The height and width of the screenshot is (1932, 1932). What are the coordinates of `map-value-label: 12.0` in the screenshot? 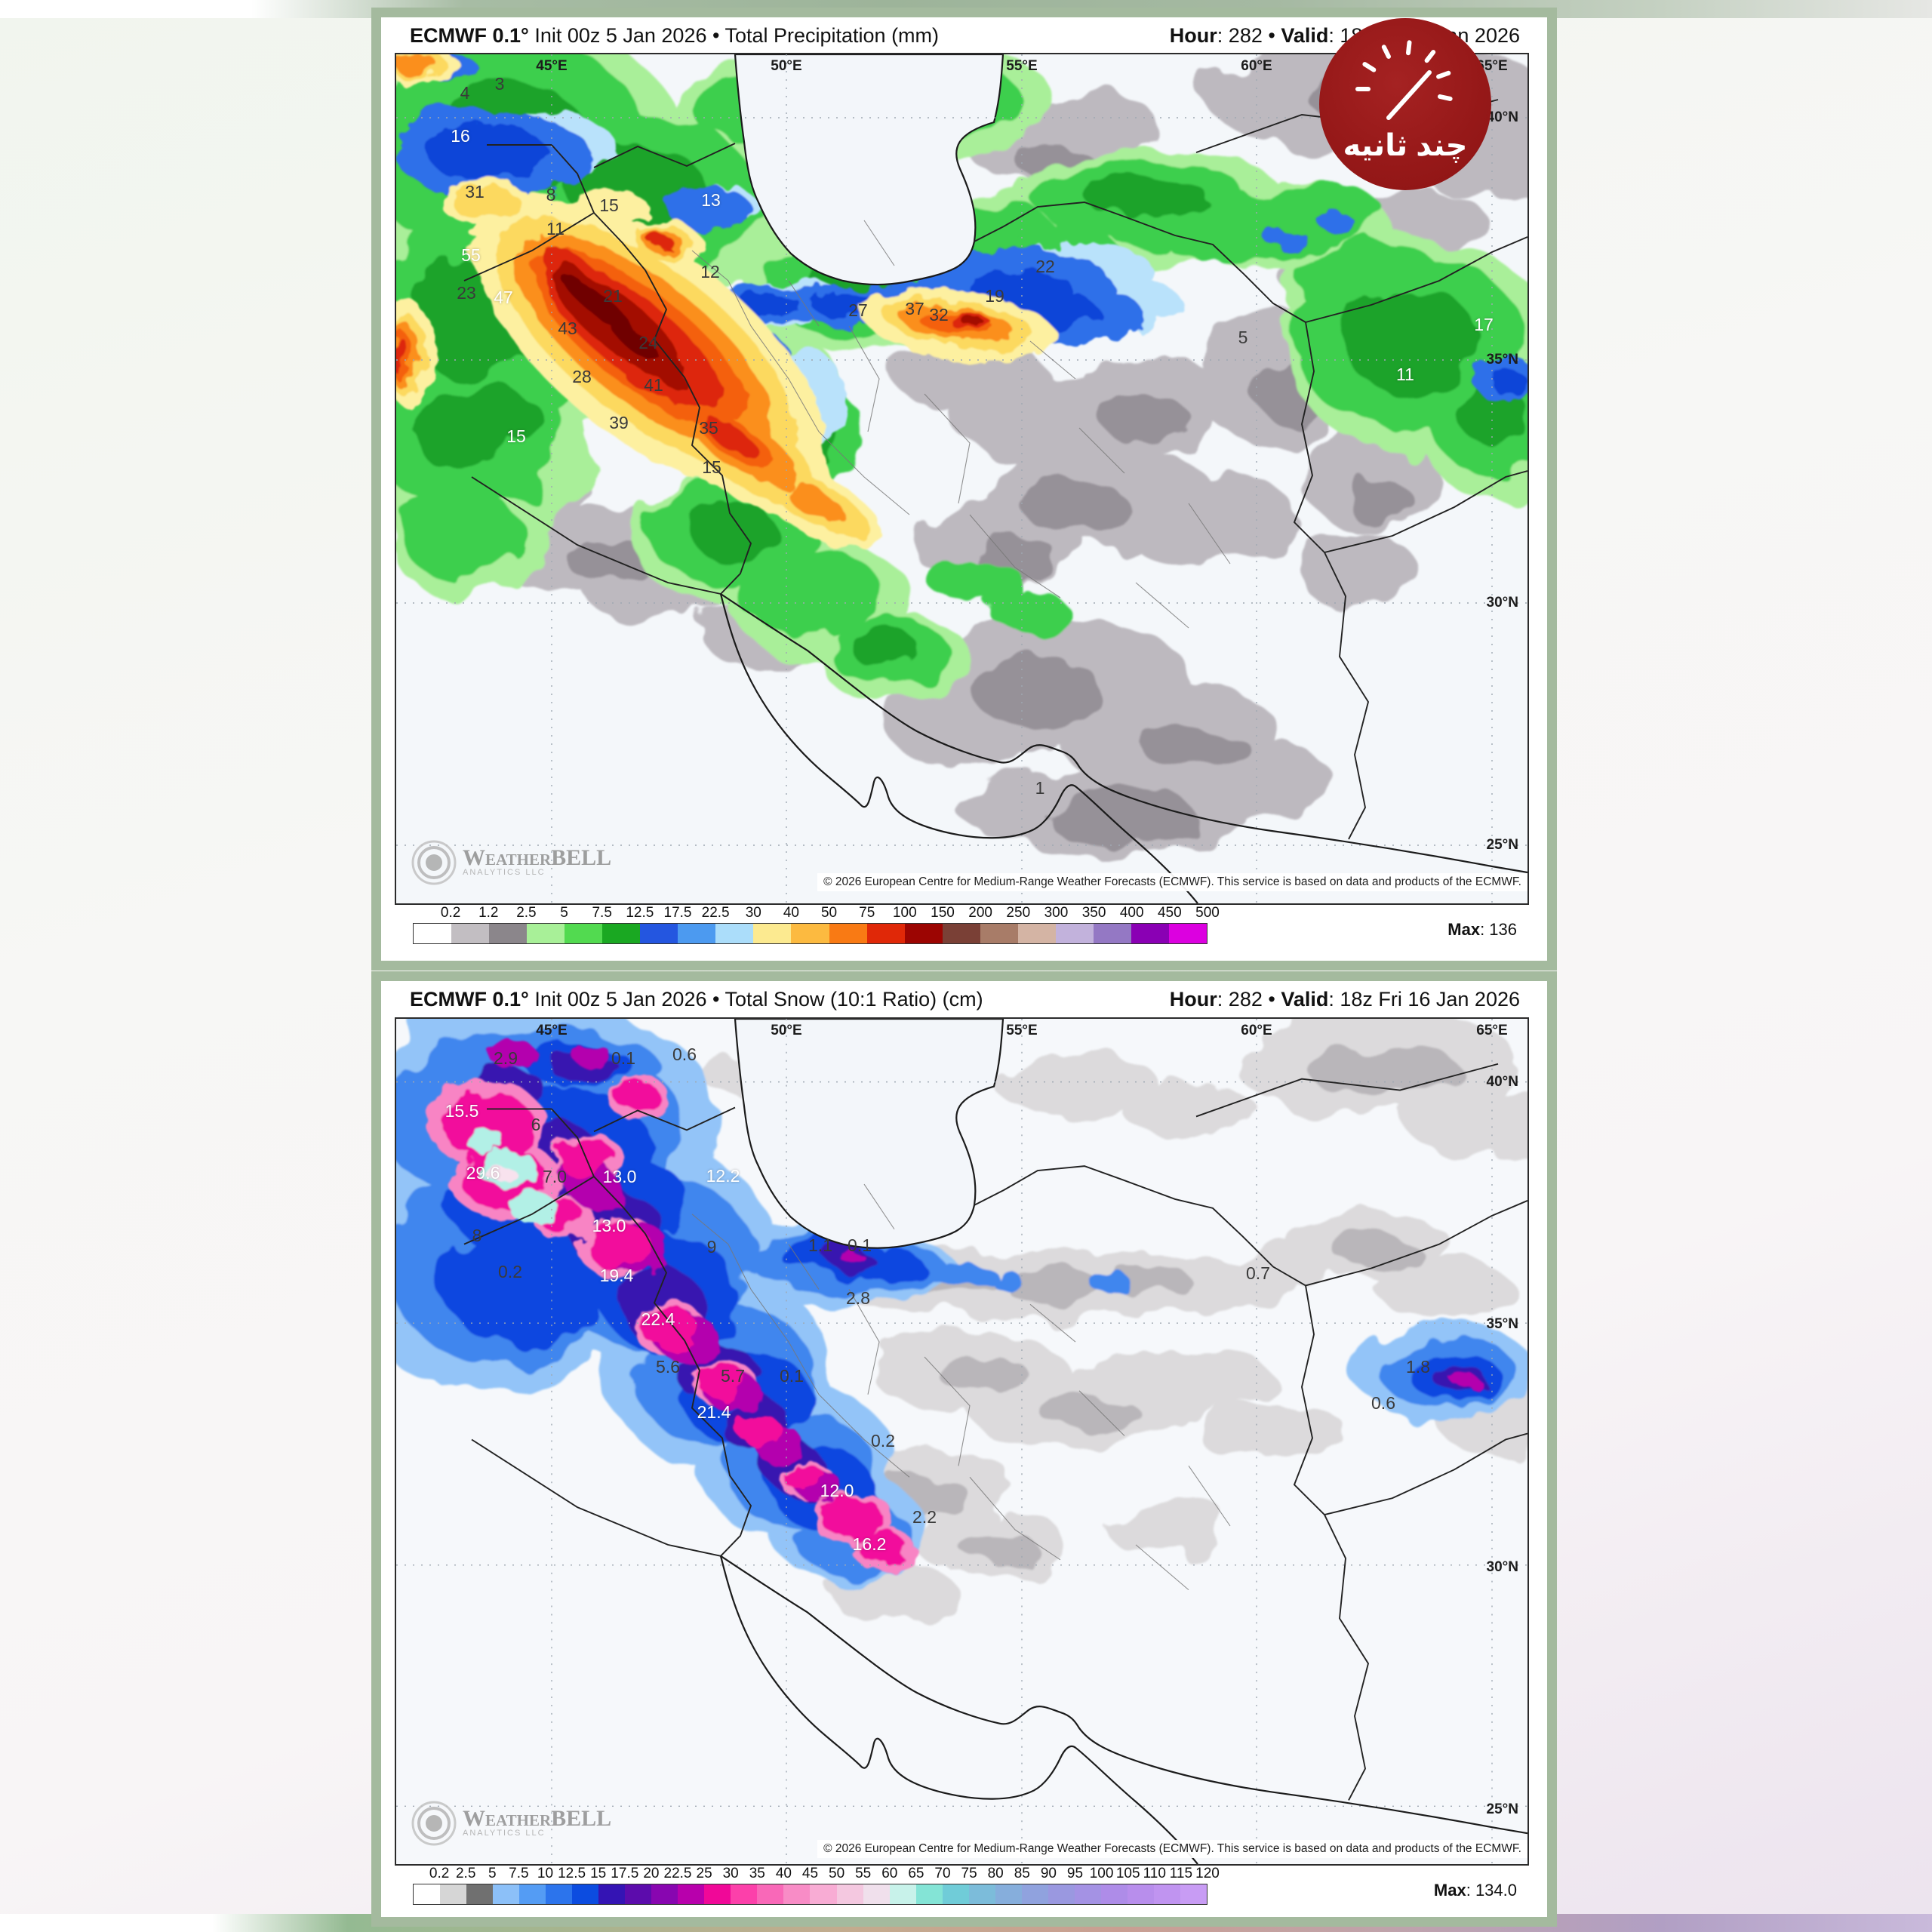 It's located at (837, 1491).